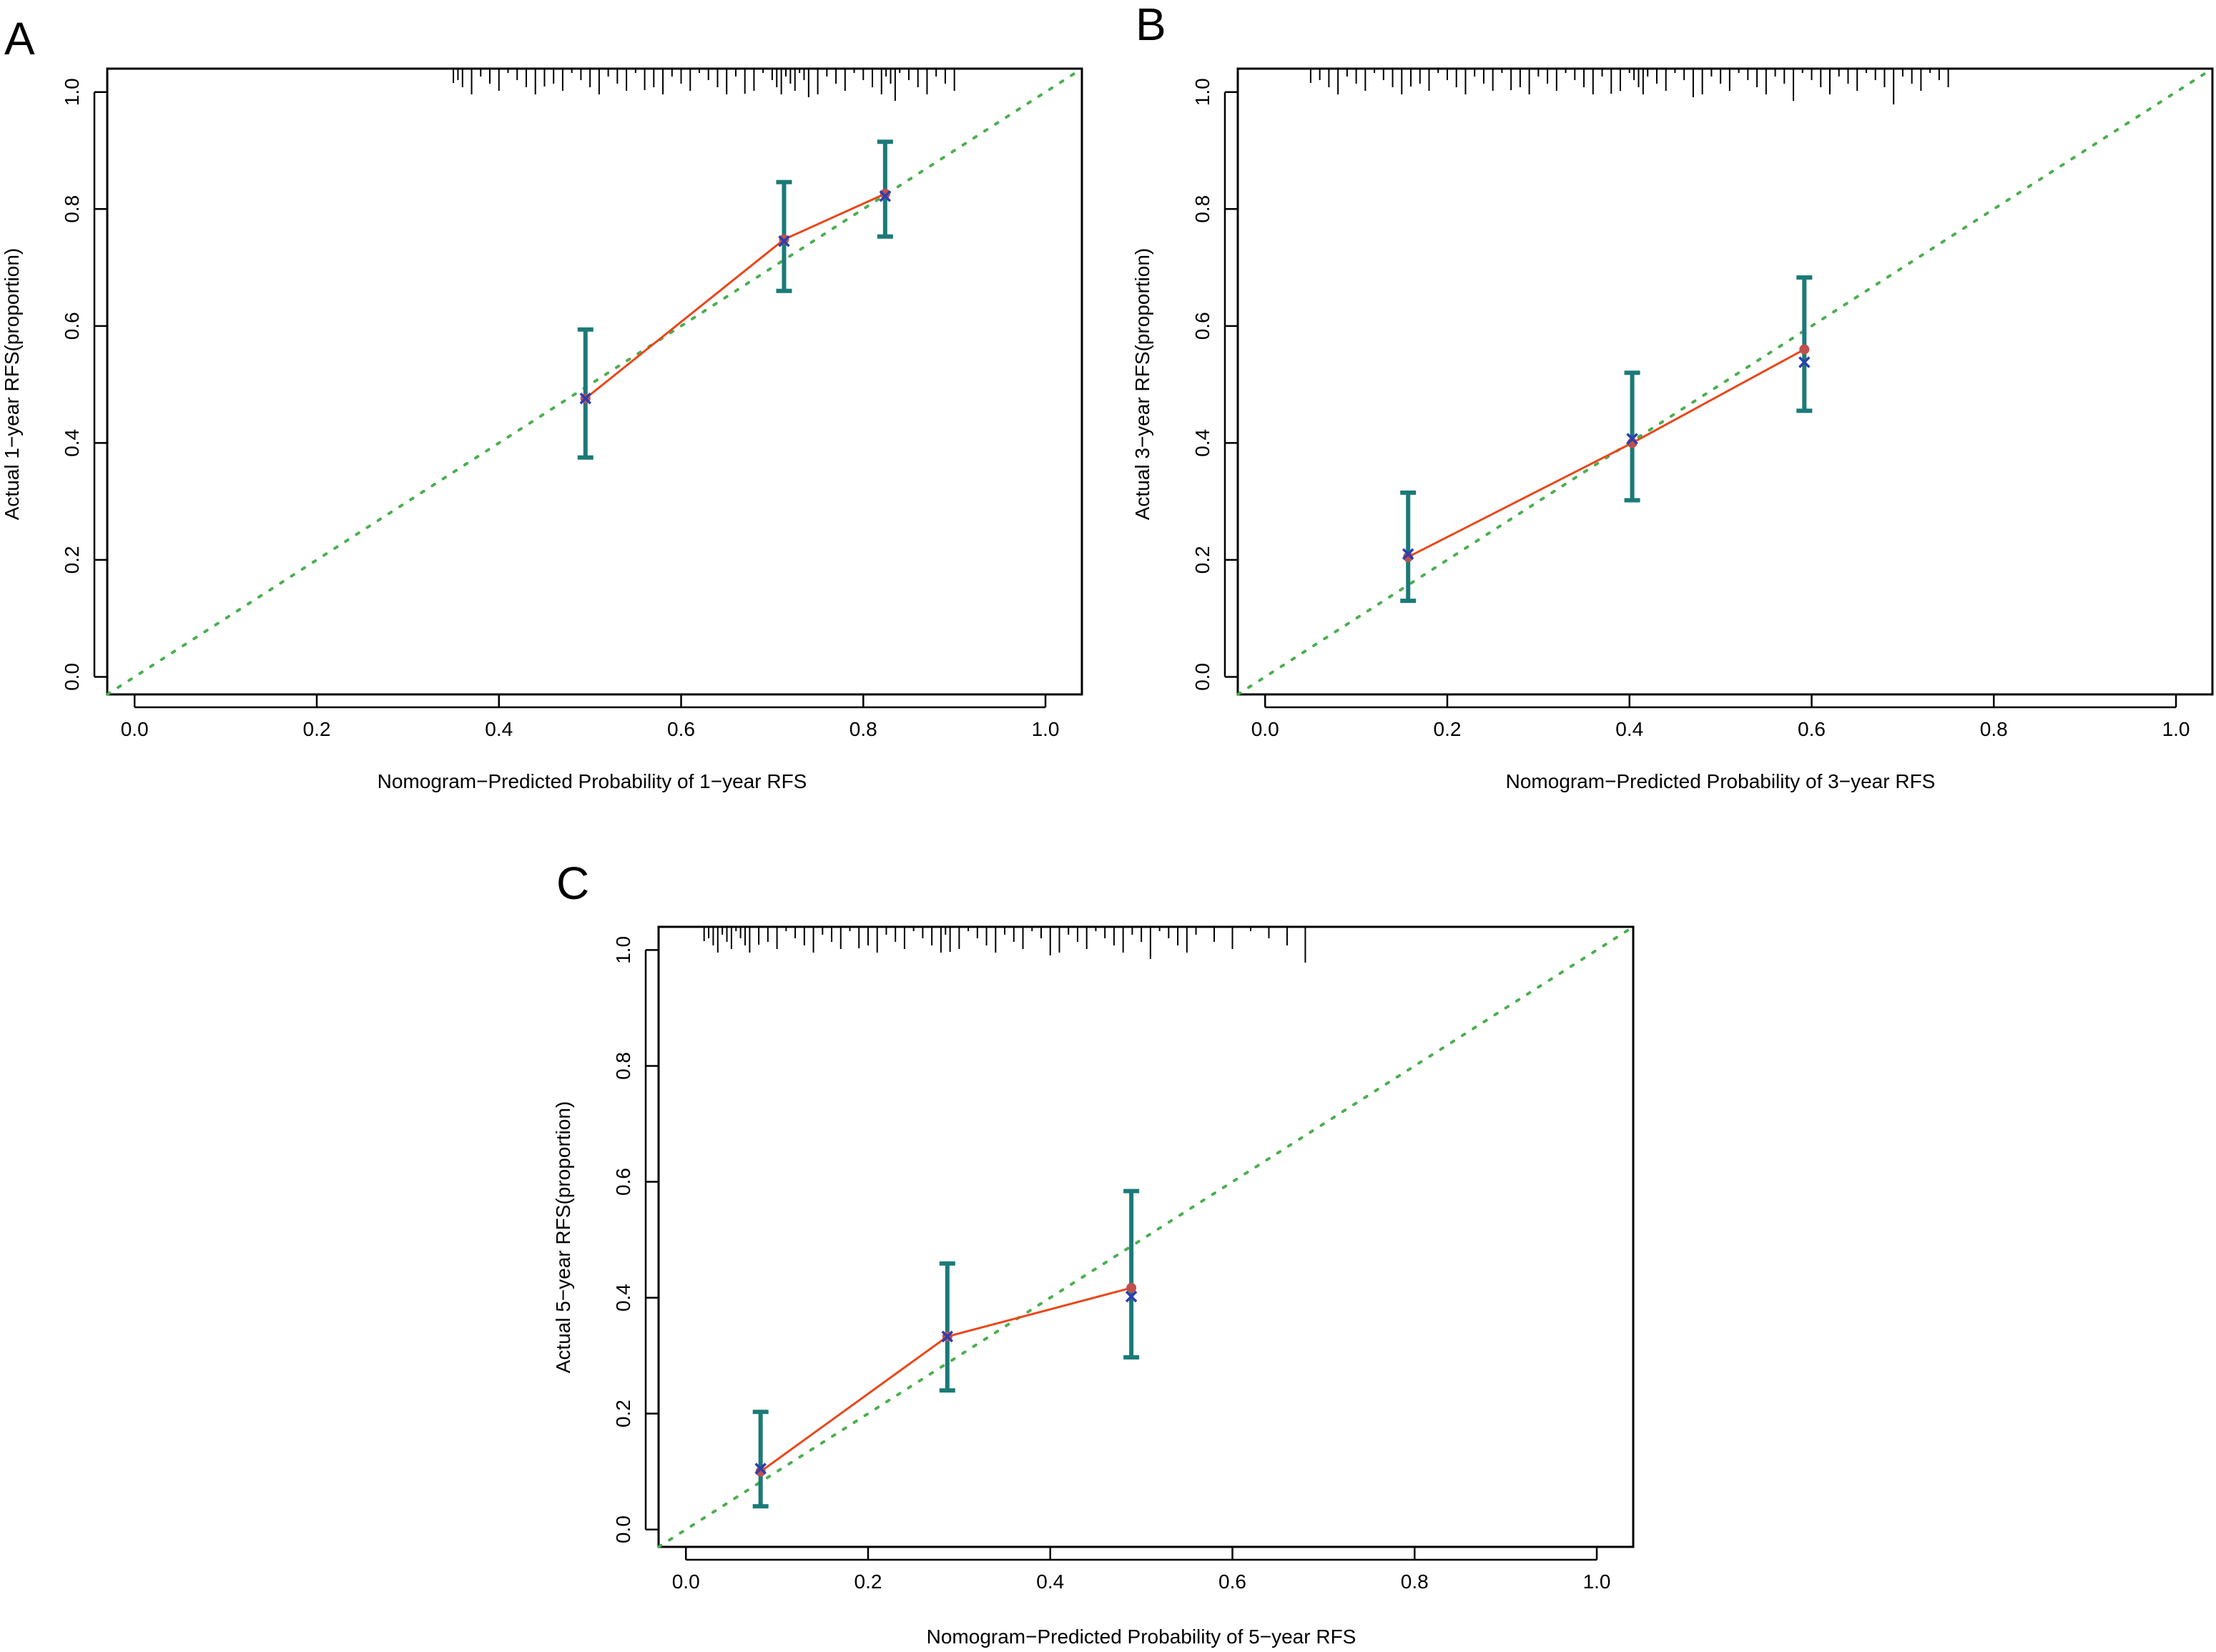  Describe the element at coordinates (317, 729) in the screenshot. I see `panel-a-x-tick-label: 0.2` at that location.